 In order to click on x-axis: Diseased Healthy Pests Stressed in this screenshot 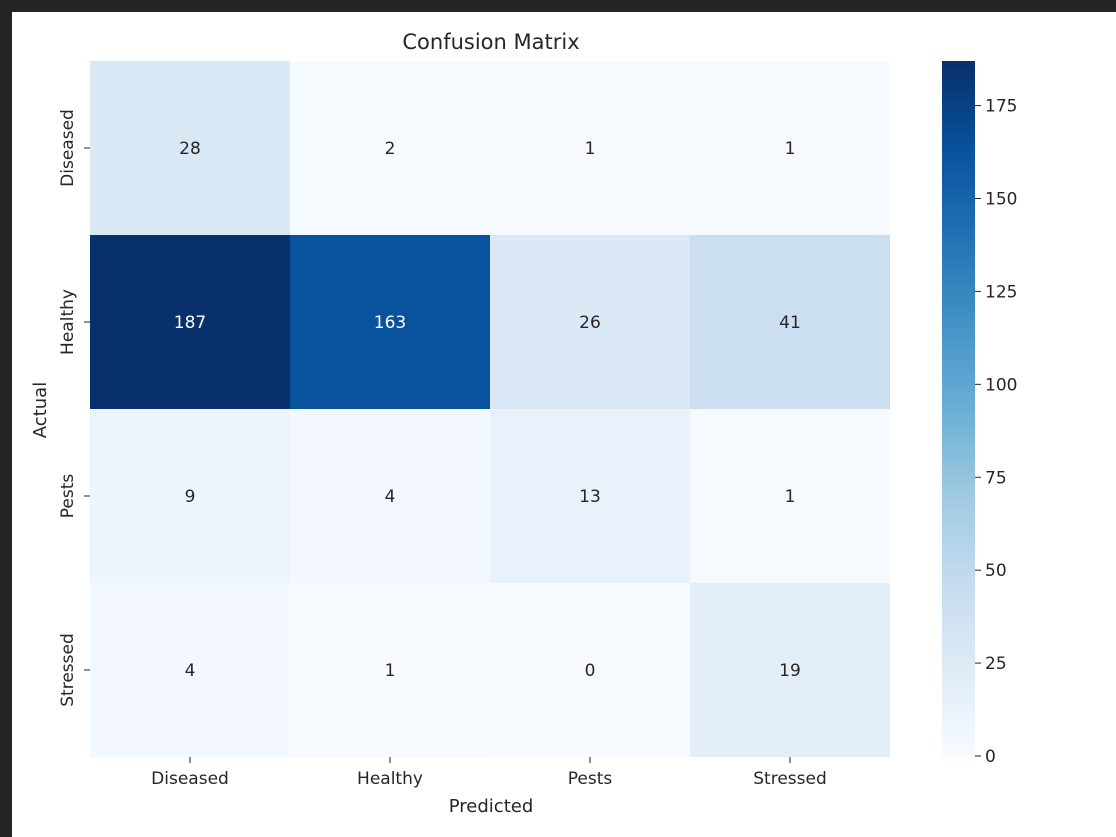, I will do `click(489, 773)`.